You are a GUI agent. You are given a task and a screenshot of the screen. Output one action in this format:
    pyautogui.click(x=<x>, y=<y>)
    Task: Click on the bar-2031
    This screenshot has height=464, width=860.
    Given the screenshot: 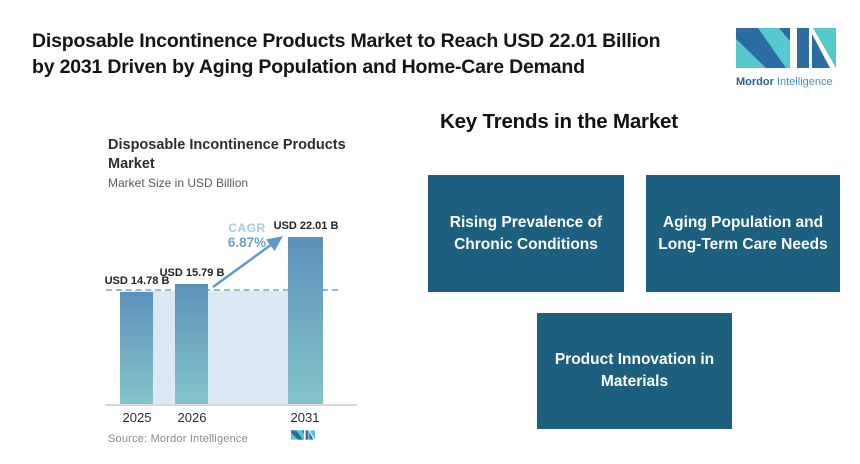 What is the action you would take?
    pyautogui.click(x=305, y=320)
    